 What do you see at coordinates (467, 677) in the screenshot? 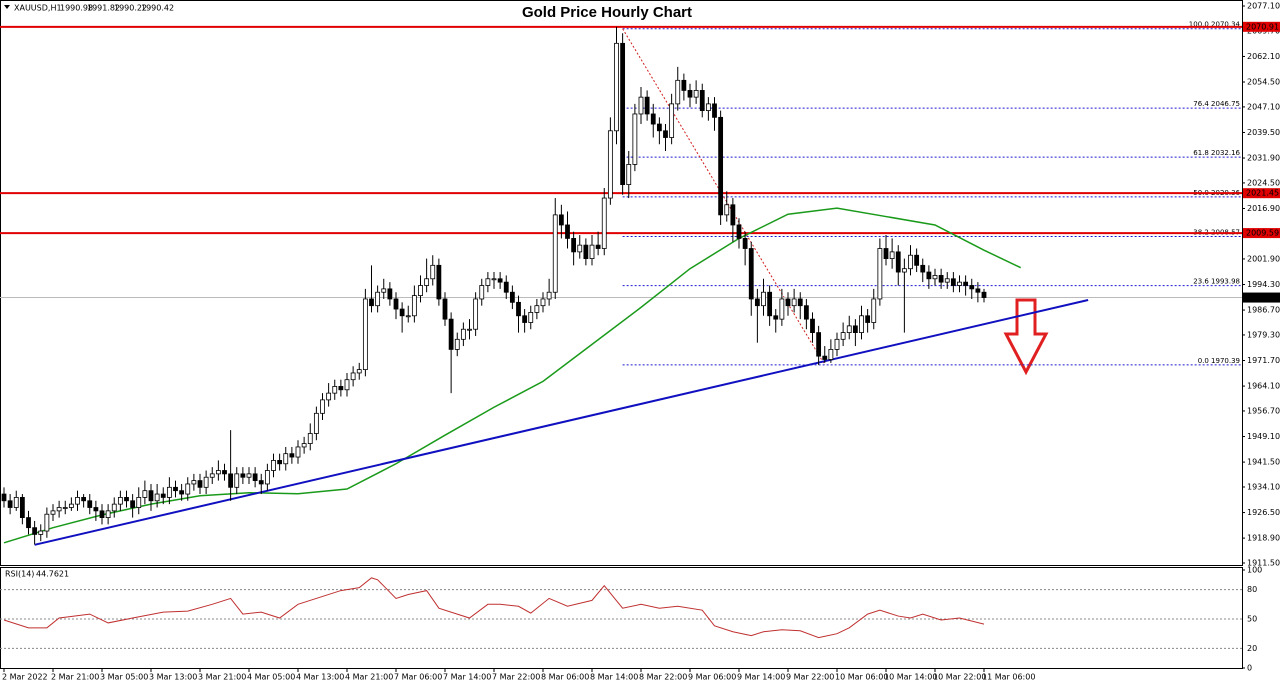
I see `x-tick-label: 7 Mar 14:00` at bounding box center [467, 677].